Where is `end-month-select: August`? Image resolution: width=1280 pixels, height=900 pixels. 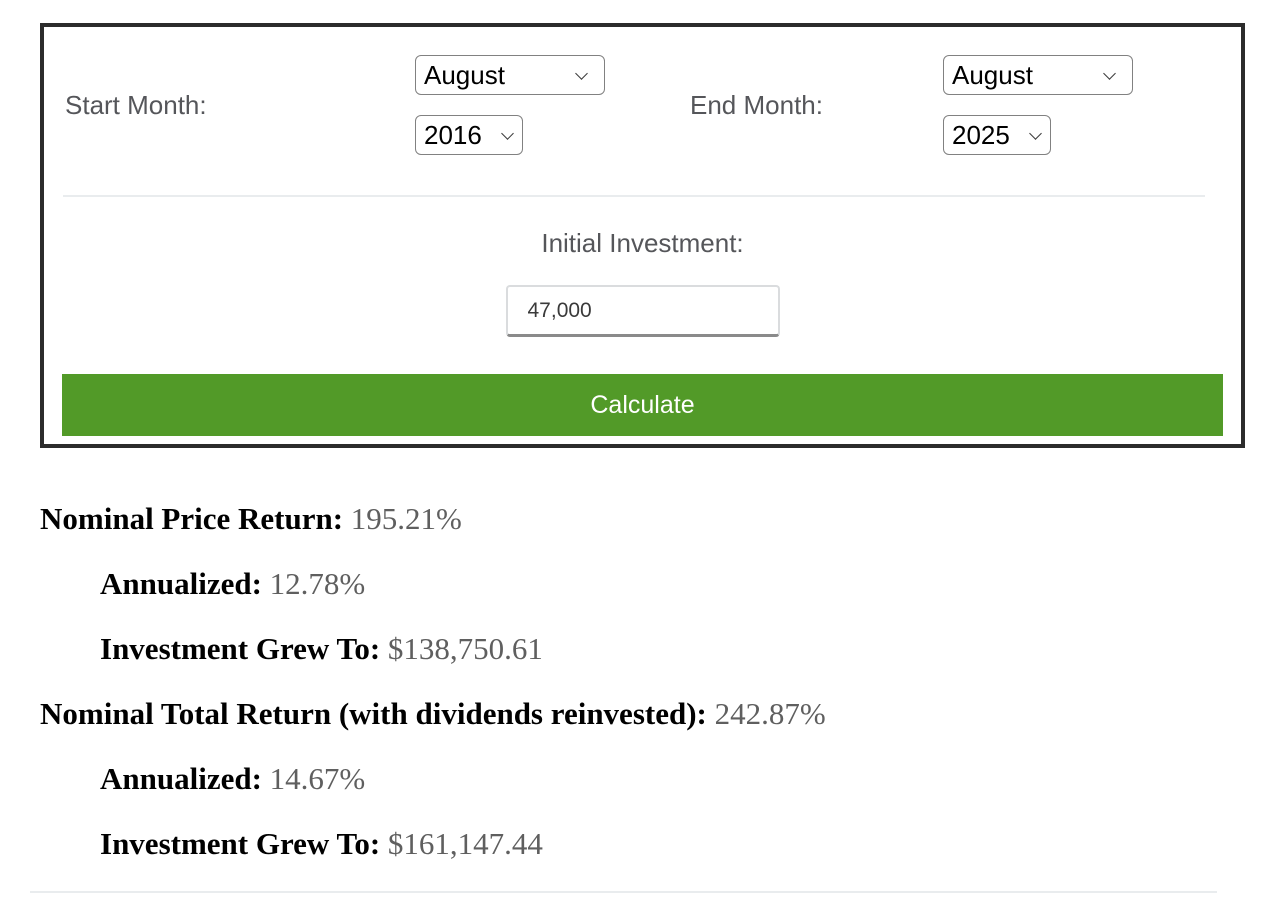
end-month-select: August is located at coordinates (1038, 75).